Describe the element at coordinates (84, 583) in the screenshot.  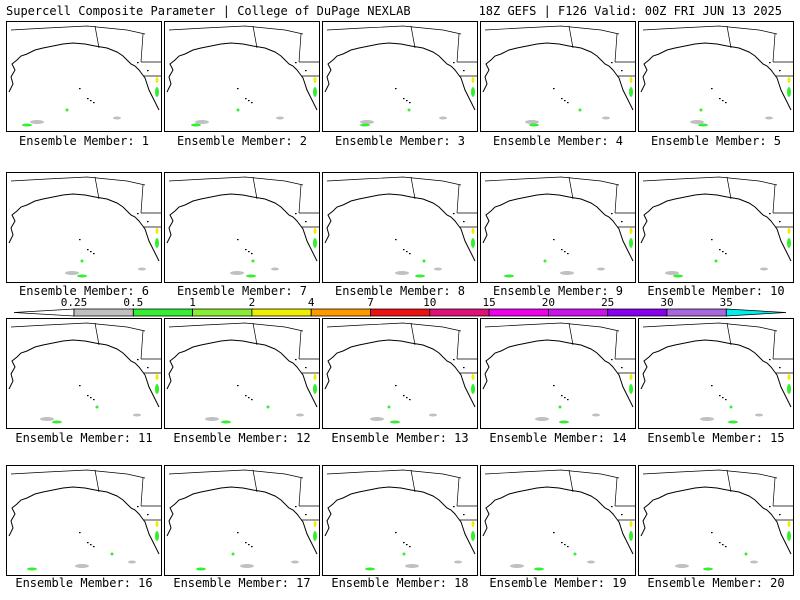
I see `ensemble-member-caption: Ensemble Member: 16` at that location.